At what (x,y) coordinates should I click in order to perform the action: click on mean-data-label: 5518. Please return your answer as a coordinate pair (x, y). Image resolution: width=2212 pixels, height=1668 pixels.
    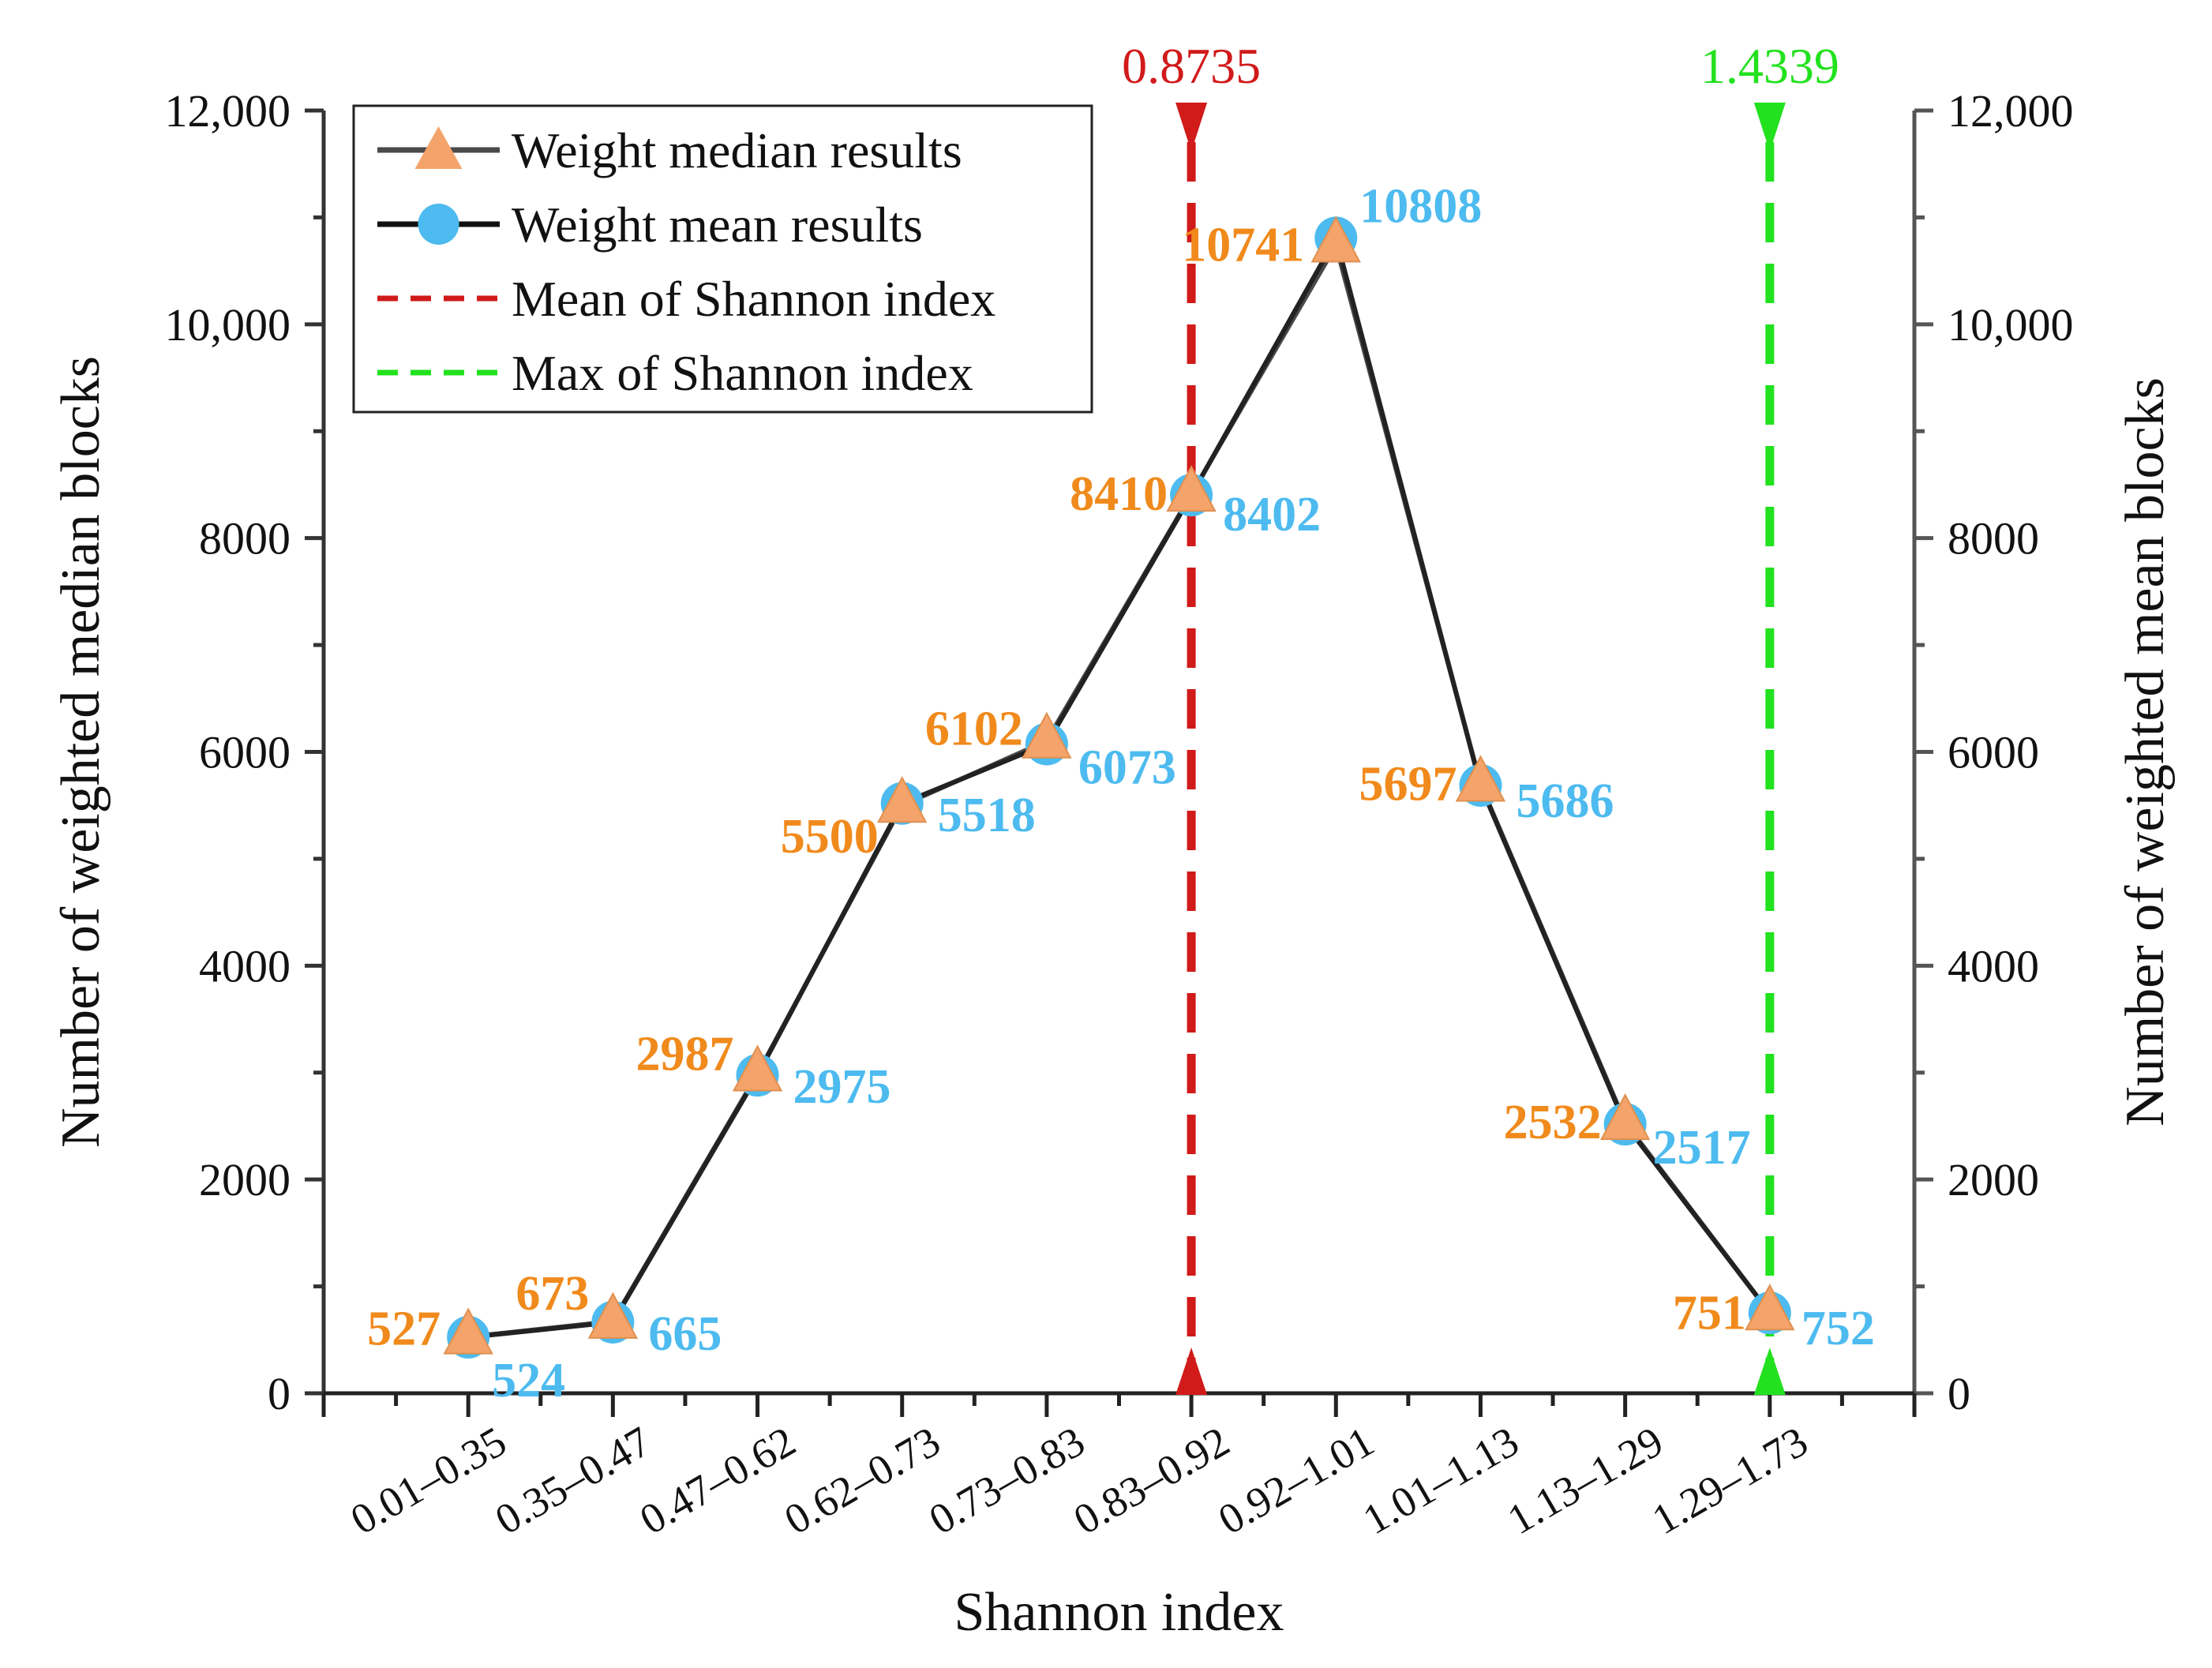
    Looking at the image, I should click on (987, 815).